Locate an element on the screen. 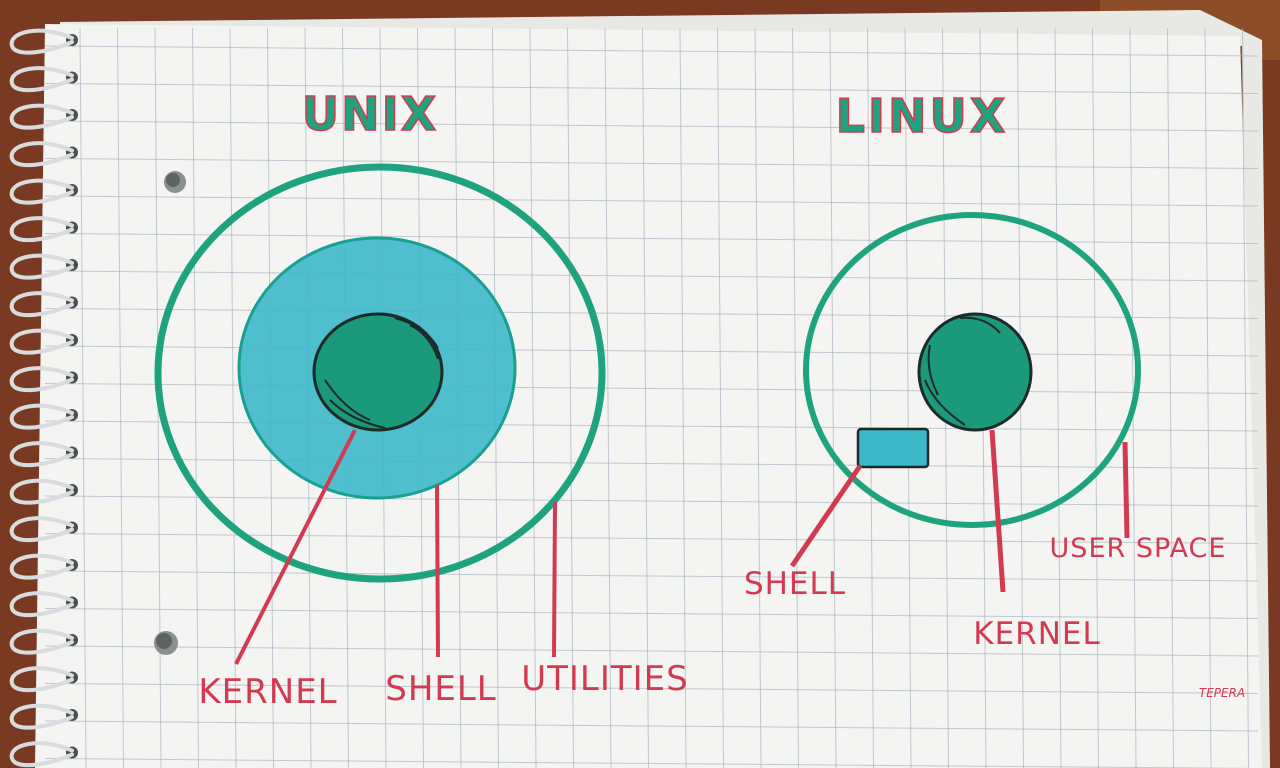 The image size is (1280, 768). unix-shell-label: SHELL is located at coordinates (441, 689).